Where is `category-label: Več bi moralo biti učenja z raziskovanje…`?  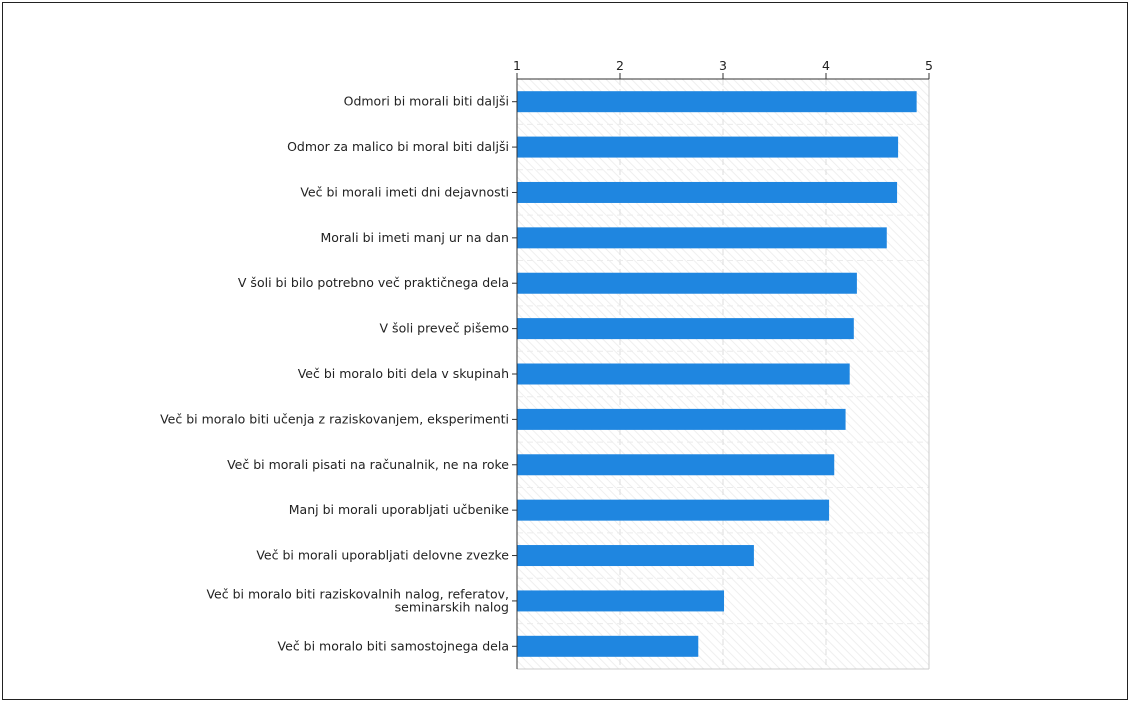 category-label: Več bi moralo biti učenja z raziskovanje… is located at coordinates (334, 418).